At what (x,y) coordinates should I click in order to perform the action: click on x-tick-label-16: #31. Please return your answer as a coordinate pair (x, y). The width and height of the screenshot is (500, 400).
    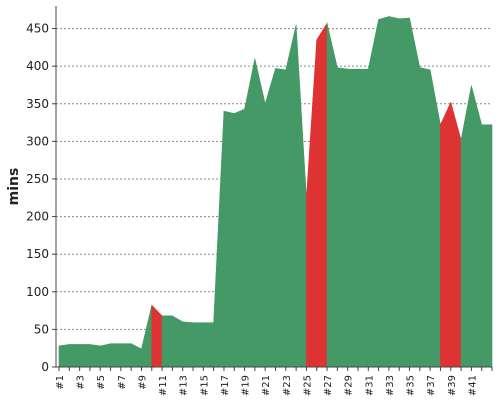
    Looking at the image, I should click on (369, 385).